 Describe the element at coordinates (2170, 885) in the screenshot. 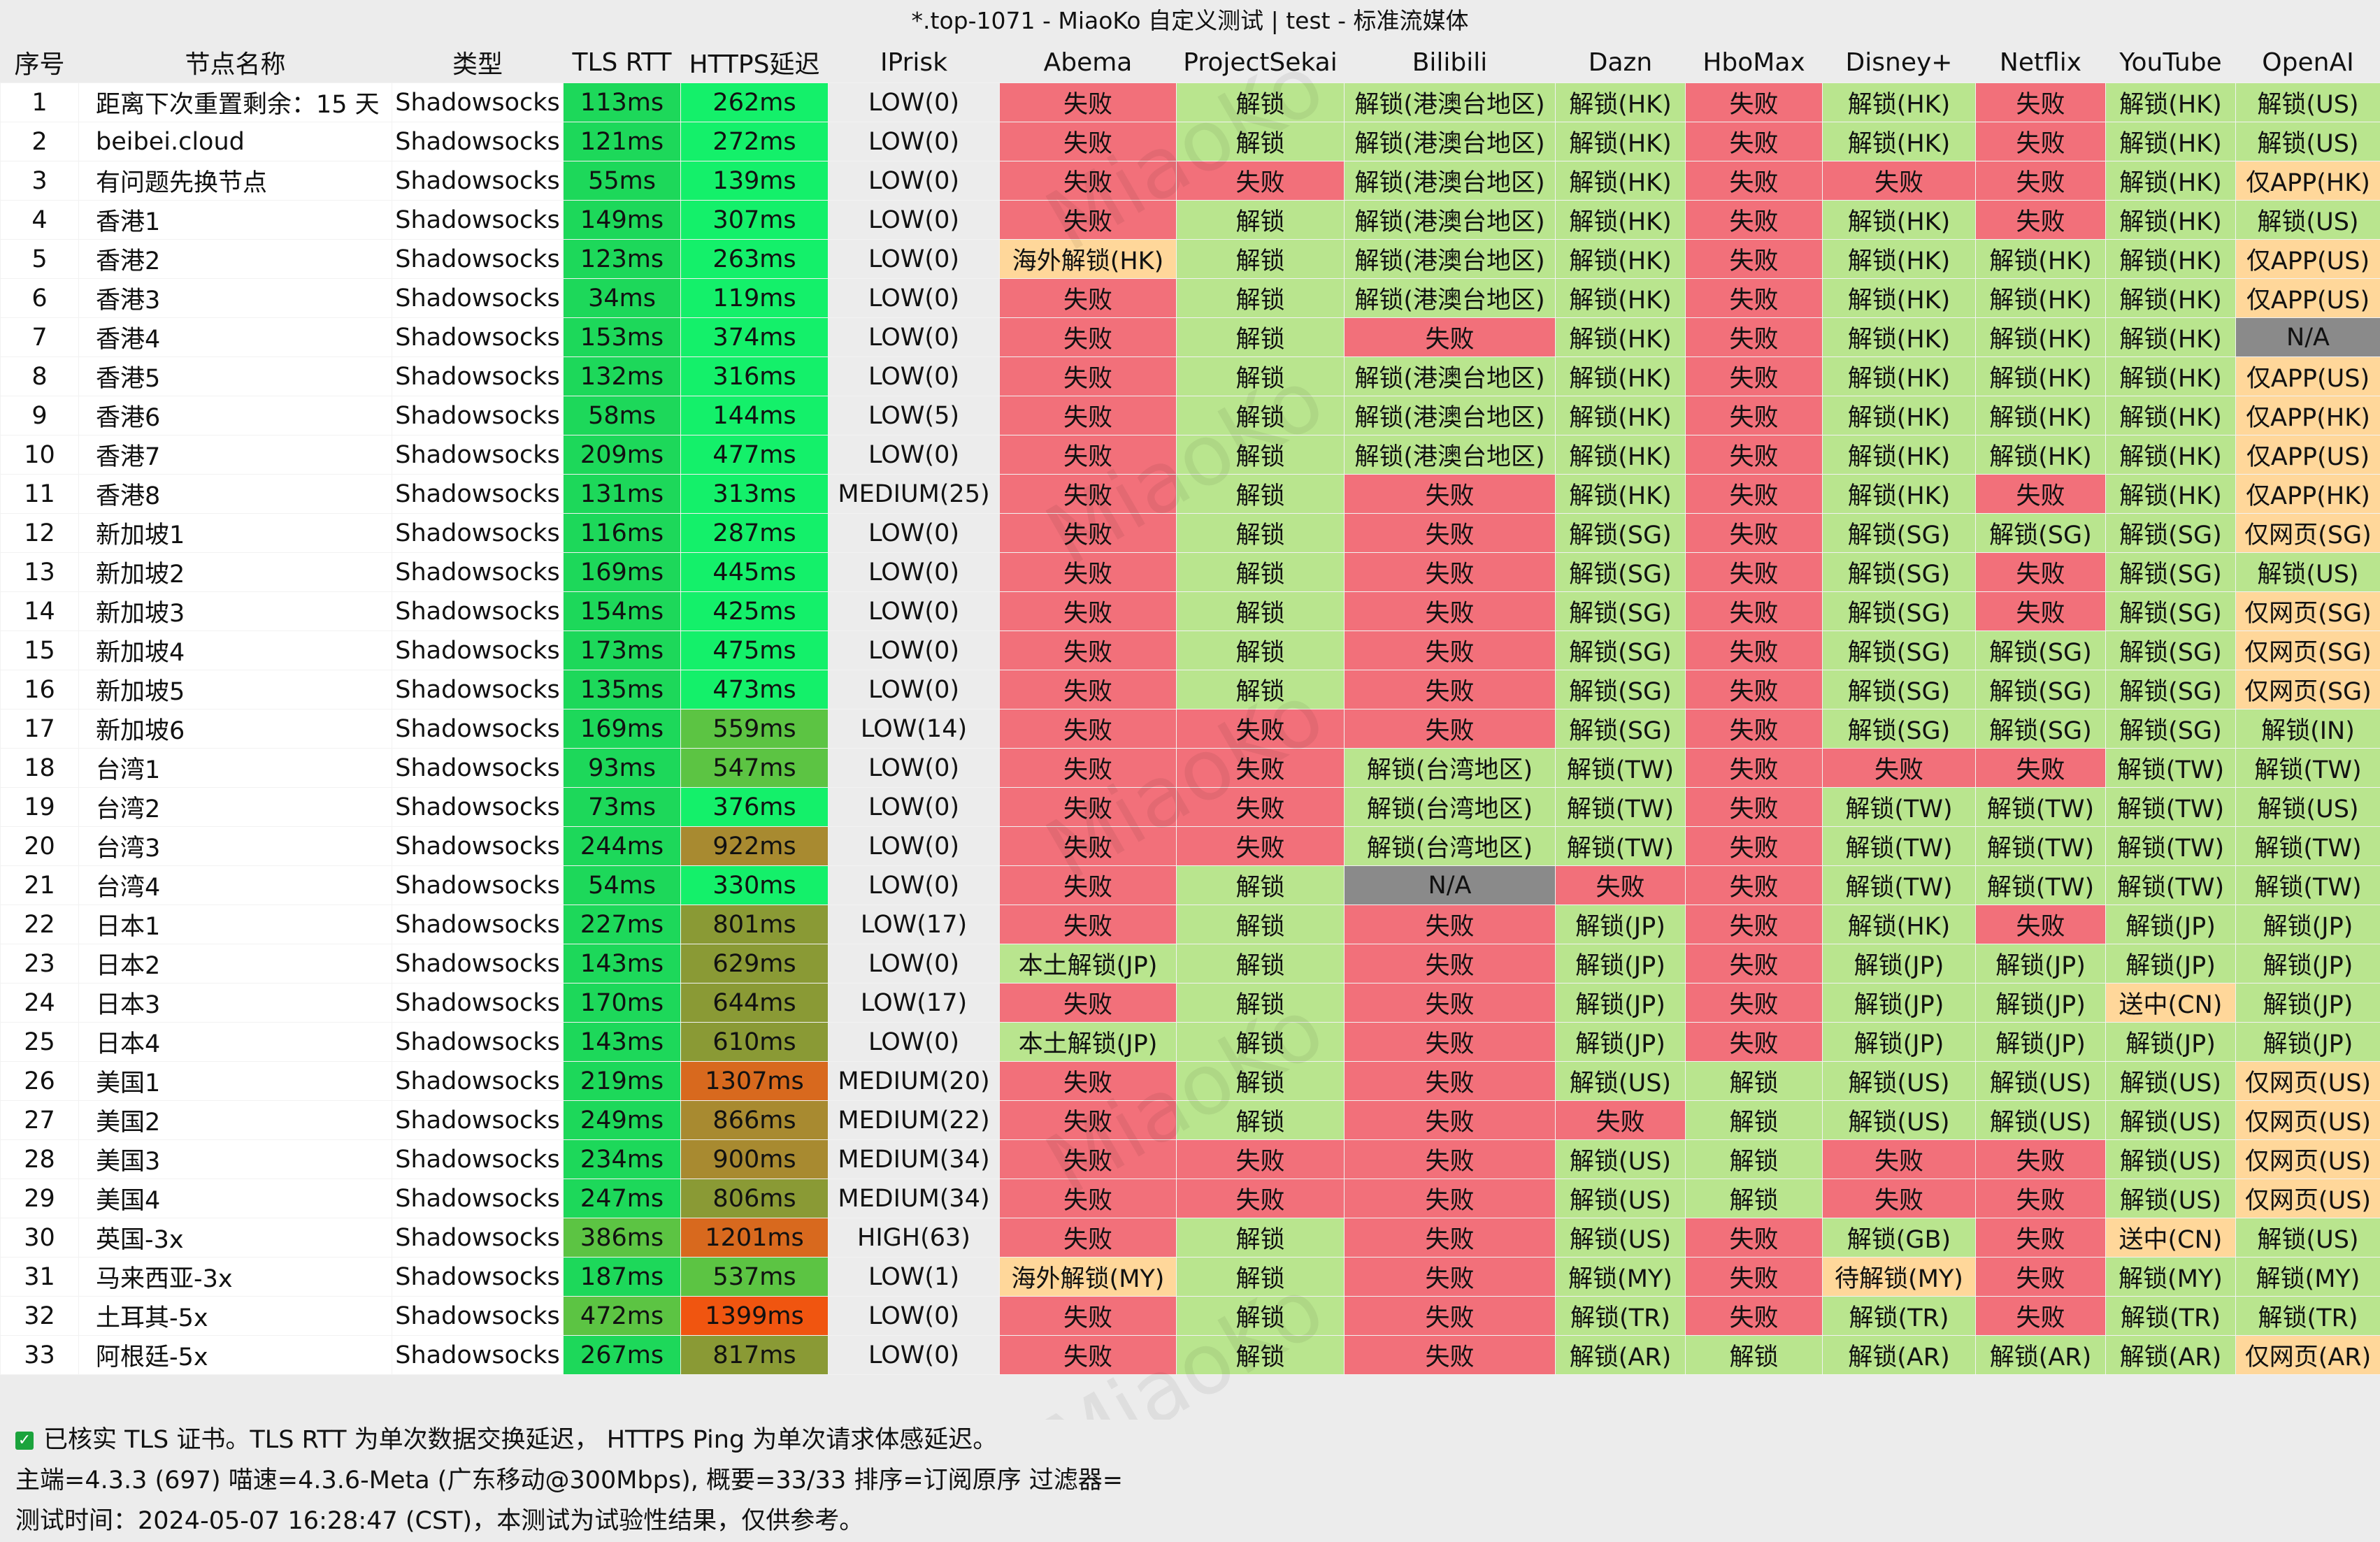

I see `cell-youtube: 解锁(TW)` at that location.